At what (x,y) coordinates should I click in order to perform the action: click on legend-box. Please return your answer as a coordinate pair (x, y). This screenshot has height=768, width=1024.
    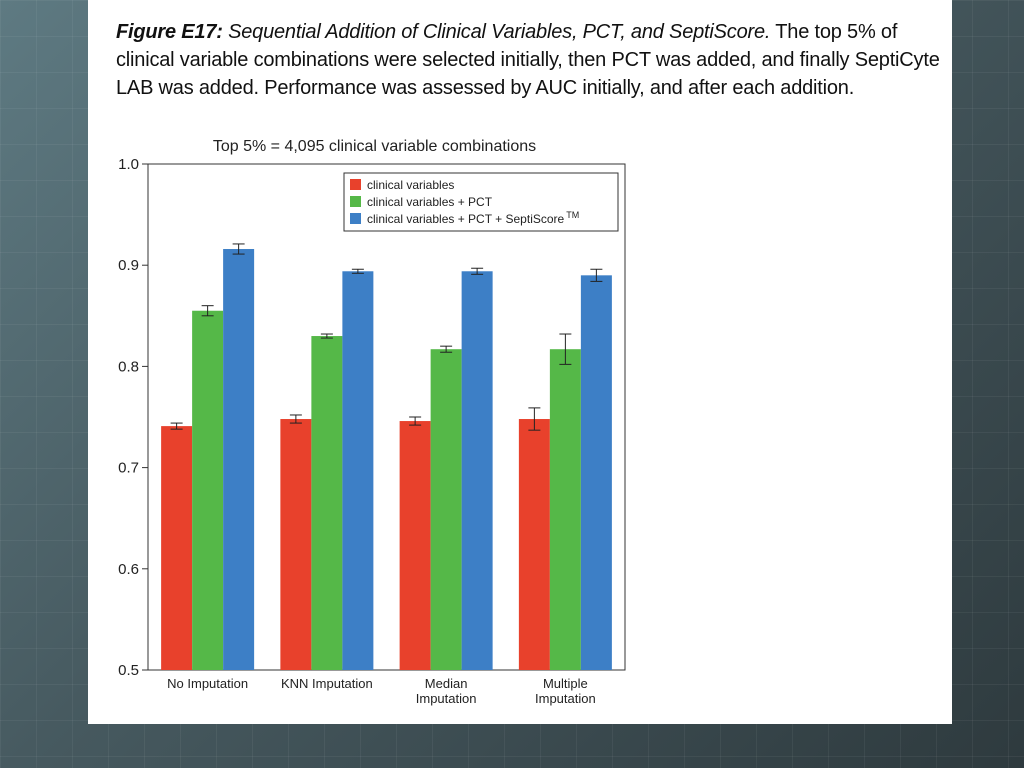
    Looking at the image, I should click on (481, 202).